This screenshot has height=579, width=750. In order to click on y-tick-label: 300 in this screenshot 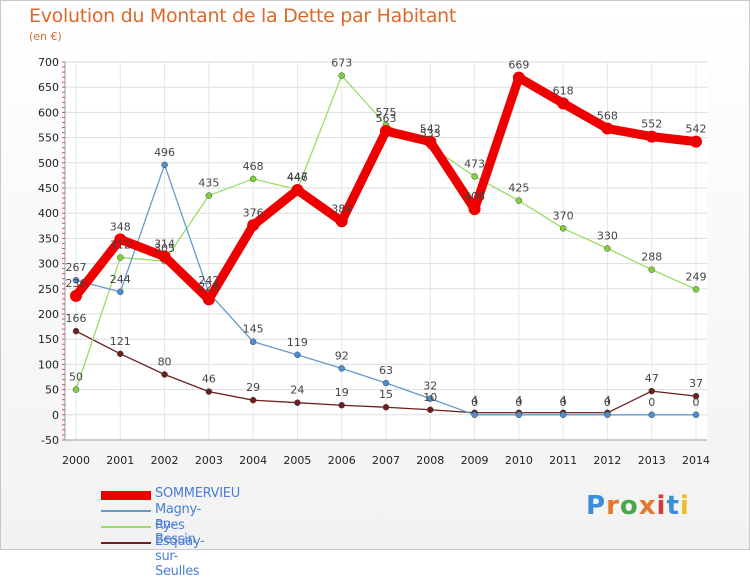, I will do `click(48, 264)`.